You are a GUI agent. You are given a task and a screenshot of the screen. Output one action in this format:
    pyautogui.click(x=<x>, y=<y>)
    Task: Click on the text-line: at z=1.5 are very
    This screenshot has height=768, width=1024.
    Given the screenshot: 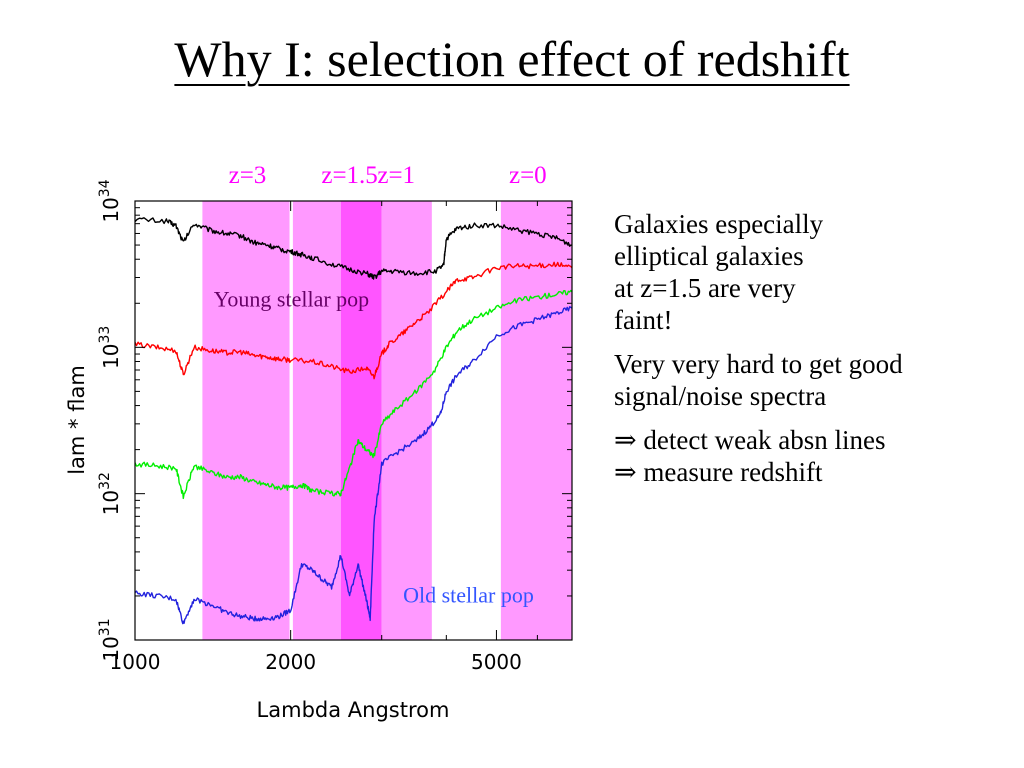 What is the action you would take?
    pyautogui.click(x=705, y=288)
    